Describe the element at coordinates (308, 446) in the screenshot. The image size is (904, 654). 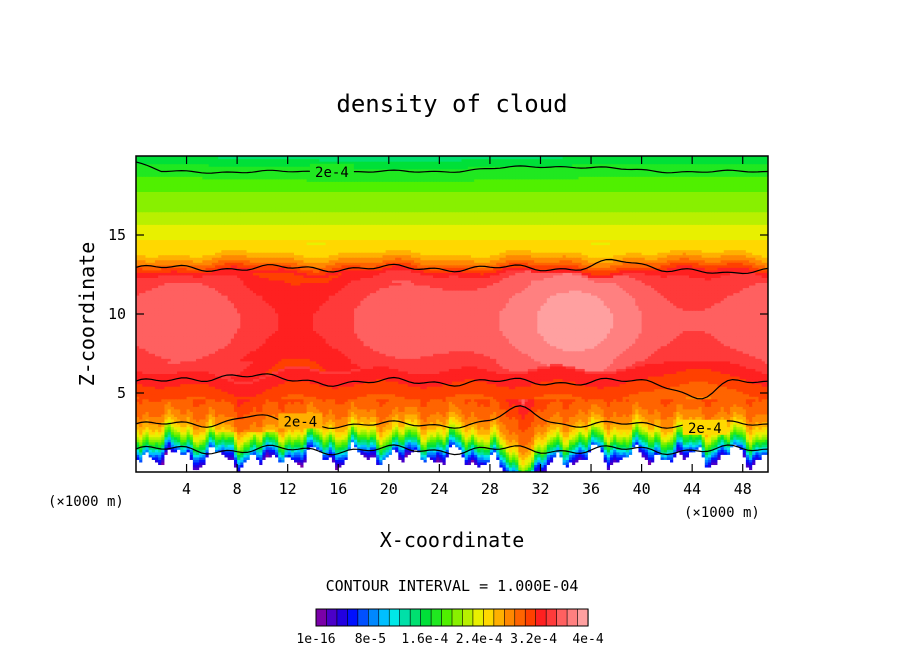
I see `cell-2054` at that location.